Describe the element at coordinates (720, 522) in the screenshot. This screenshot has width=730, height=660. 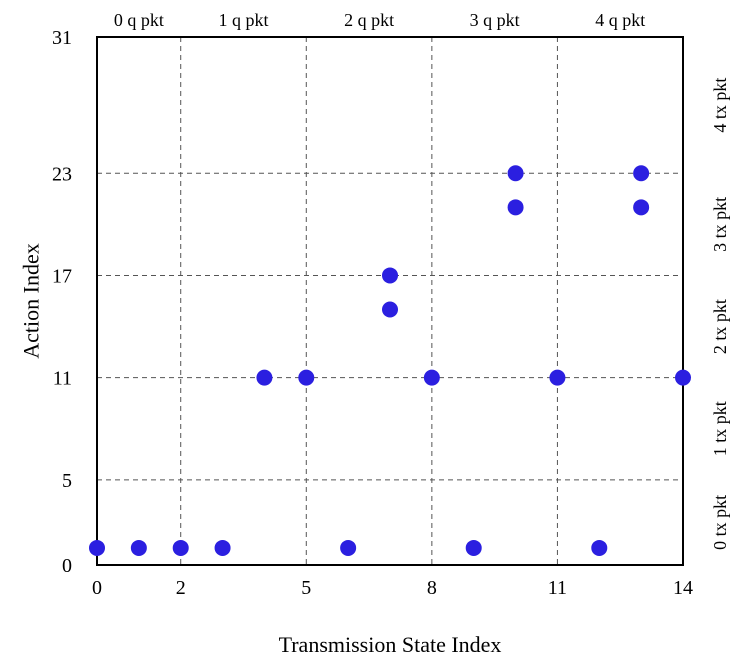
I see `transmit-group-label: 0 tx pkt` at that location.